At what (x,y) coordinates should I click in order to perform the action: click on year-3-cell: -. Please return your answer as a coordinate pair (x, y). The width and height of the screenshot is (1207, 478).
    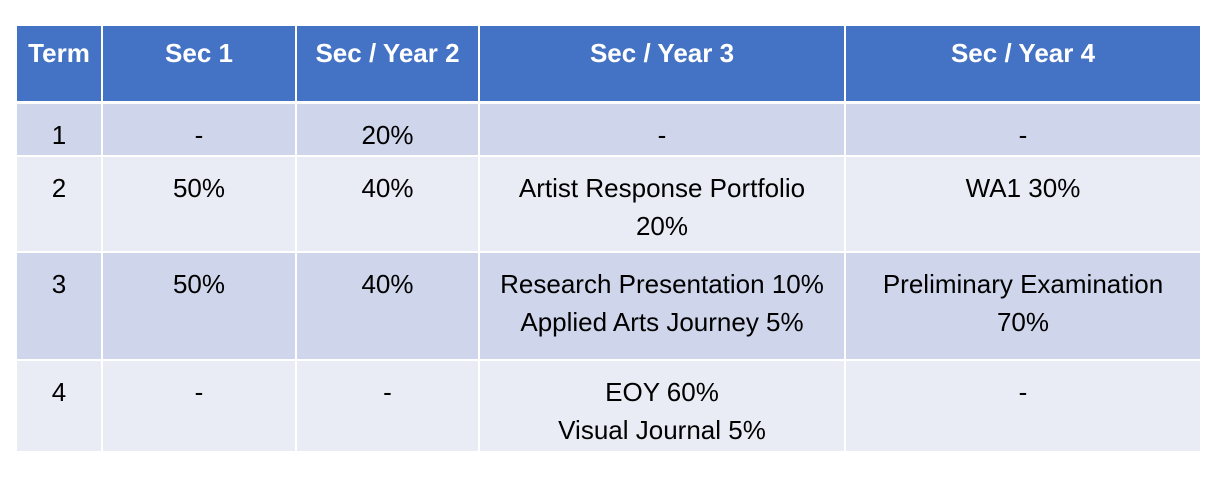
    Looking at the image, I should click on (662, 129).